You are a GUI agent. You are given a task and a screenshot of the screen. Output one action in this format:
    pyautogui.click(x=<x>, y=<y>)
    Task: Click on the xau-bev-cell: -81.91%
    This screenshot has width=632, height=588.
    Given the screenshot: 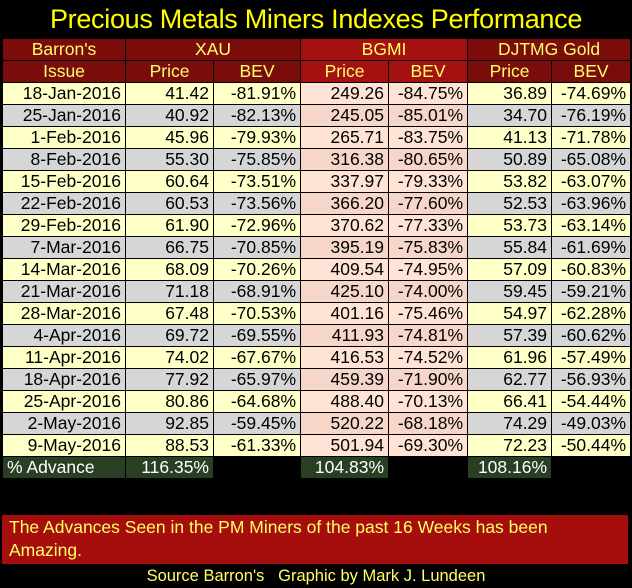 What is the action you would take?
    pyautogui.click(x=257, y=93)
    